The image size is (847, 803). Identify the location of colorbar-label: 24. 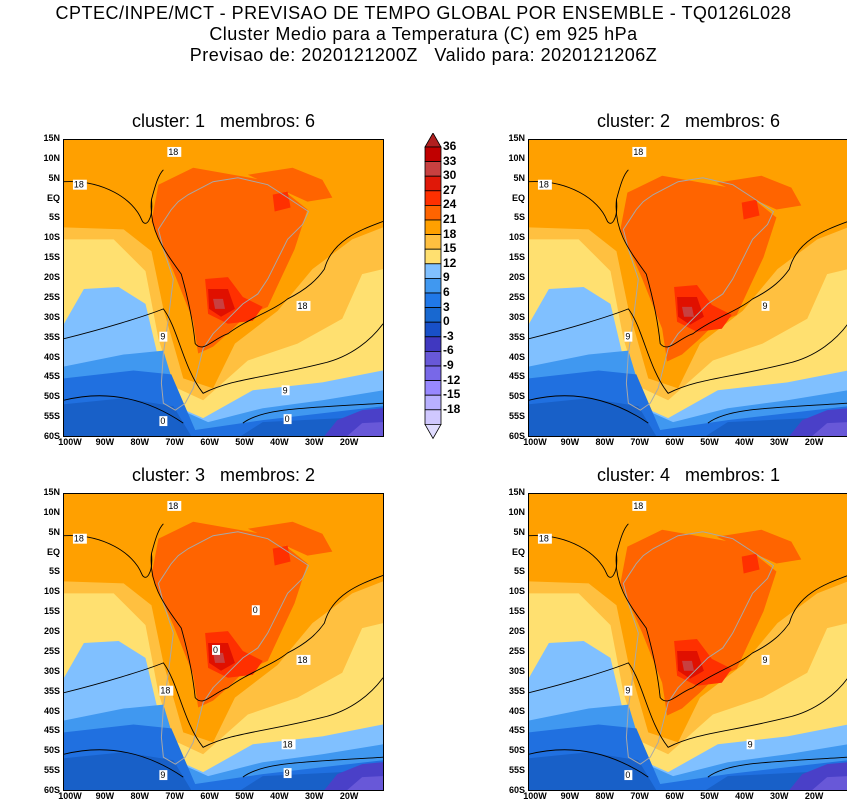
(450, 204).